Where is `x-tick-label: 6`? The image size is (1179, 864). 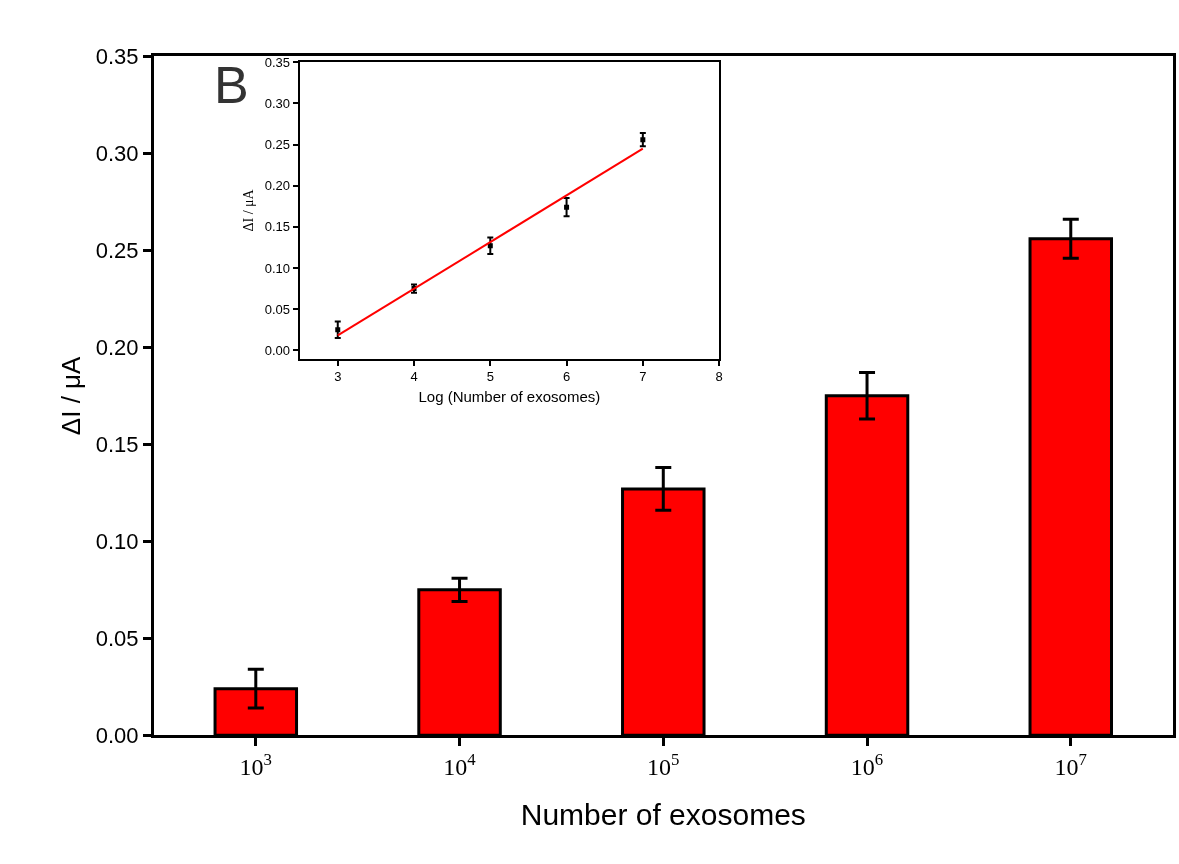
x-tick-label: 6 is located at coordinates (566, 377).